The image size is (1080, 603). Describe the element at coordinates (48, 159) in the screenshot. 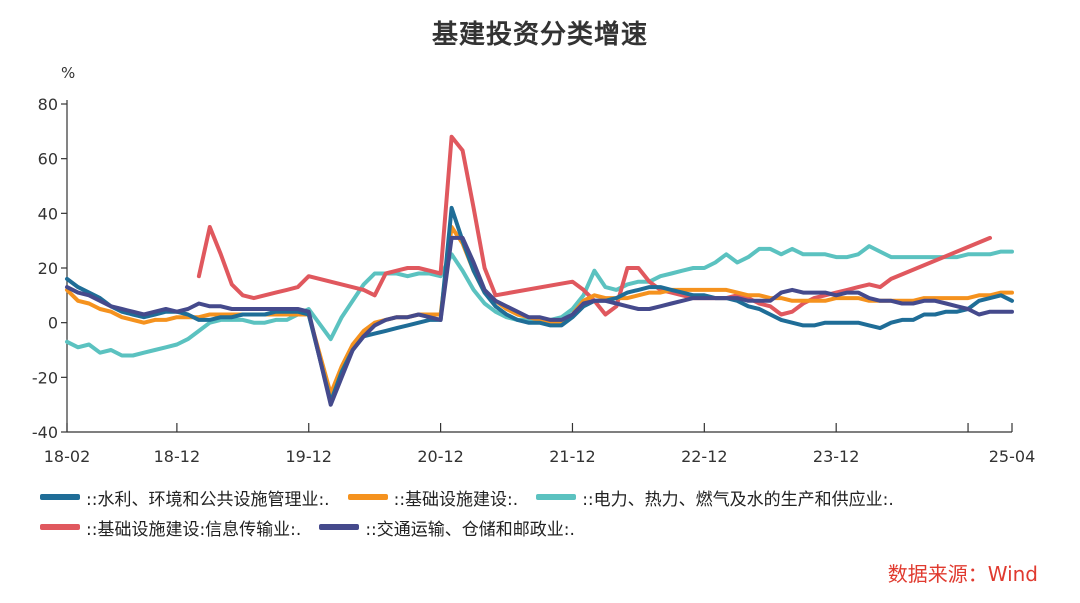

I see `y-tick-label: 60` at that location.